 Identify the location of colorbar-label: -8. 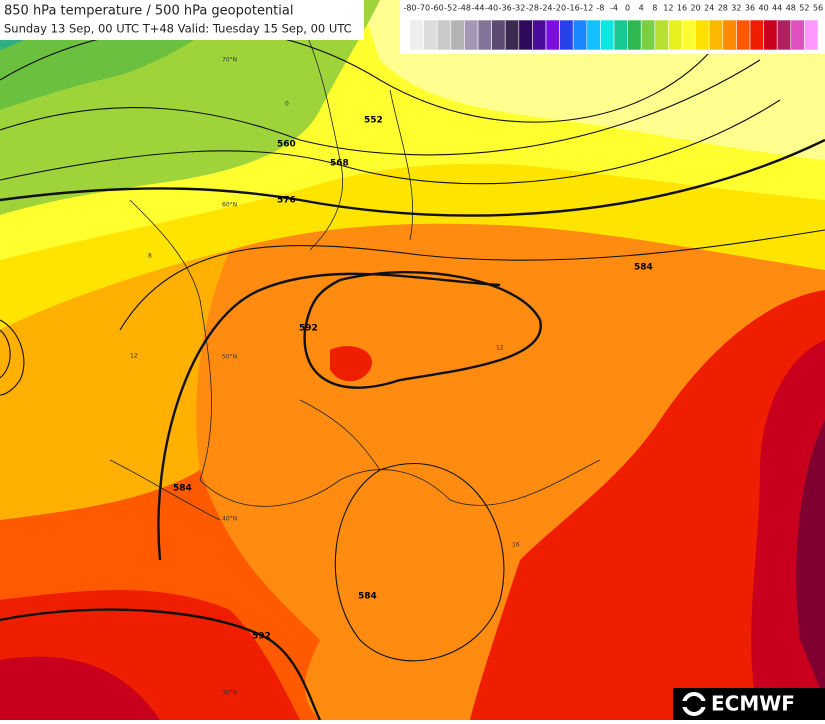
(600, 8).